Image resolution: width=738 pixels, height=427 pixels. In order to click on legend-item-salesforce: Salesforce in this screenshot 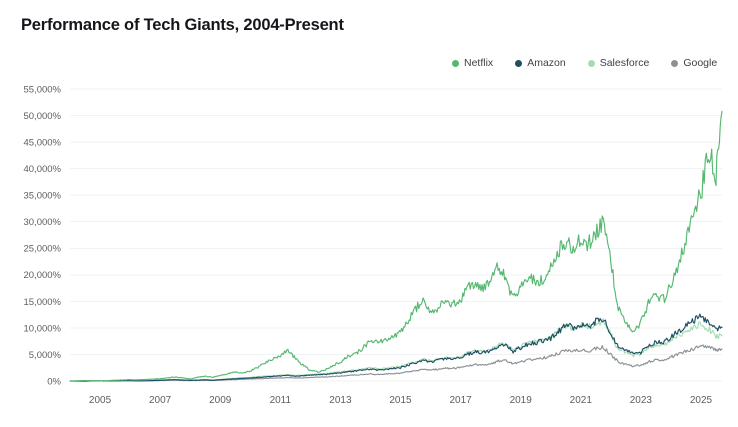, I will do `click(618, 63)`.